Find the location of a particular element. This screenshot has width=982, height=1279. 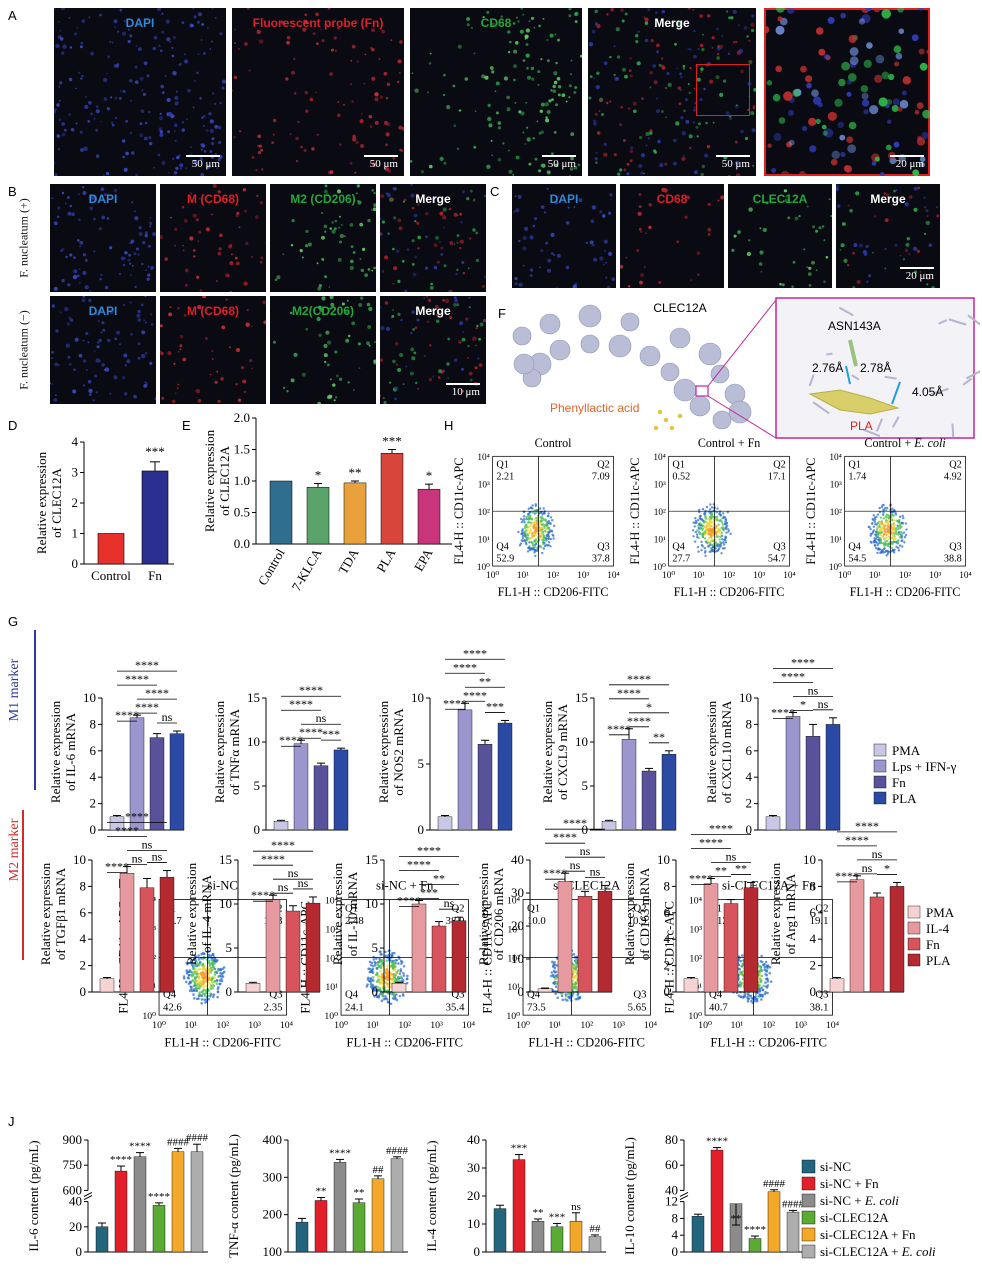

significance-mark: ns is located at coordinates (449, 903).